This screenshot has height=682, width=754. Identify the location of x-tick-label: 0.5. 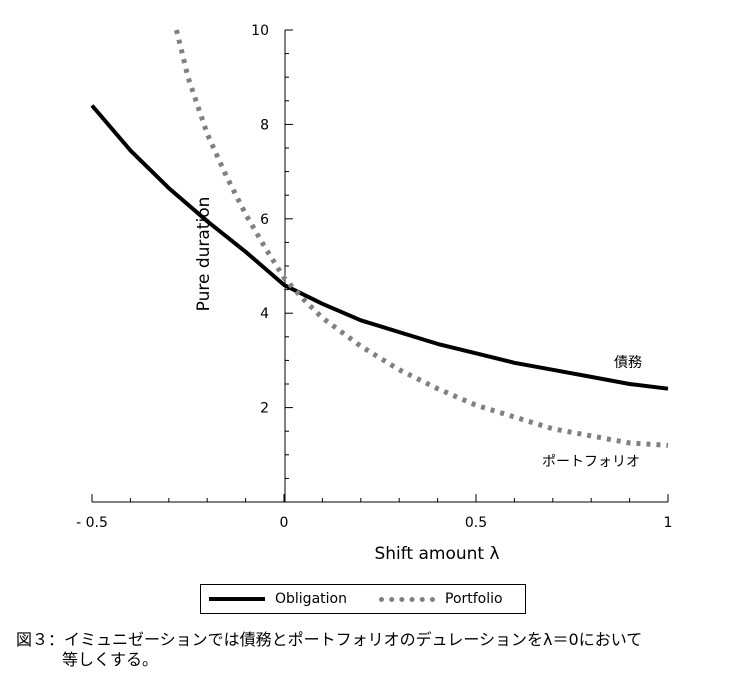
(476, 523).